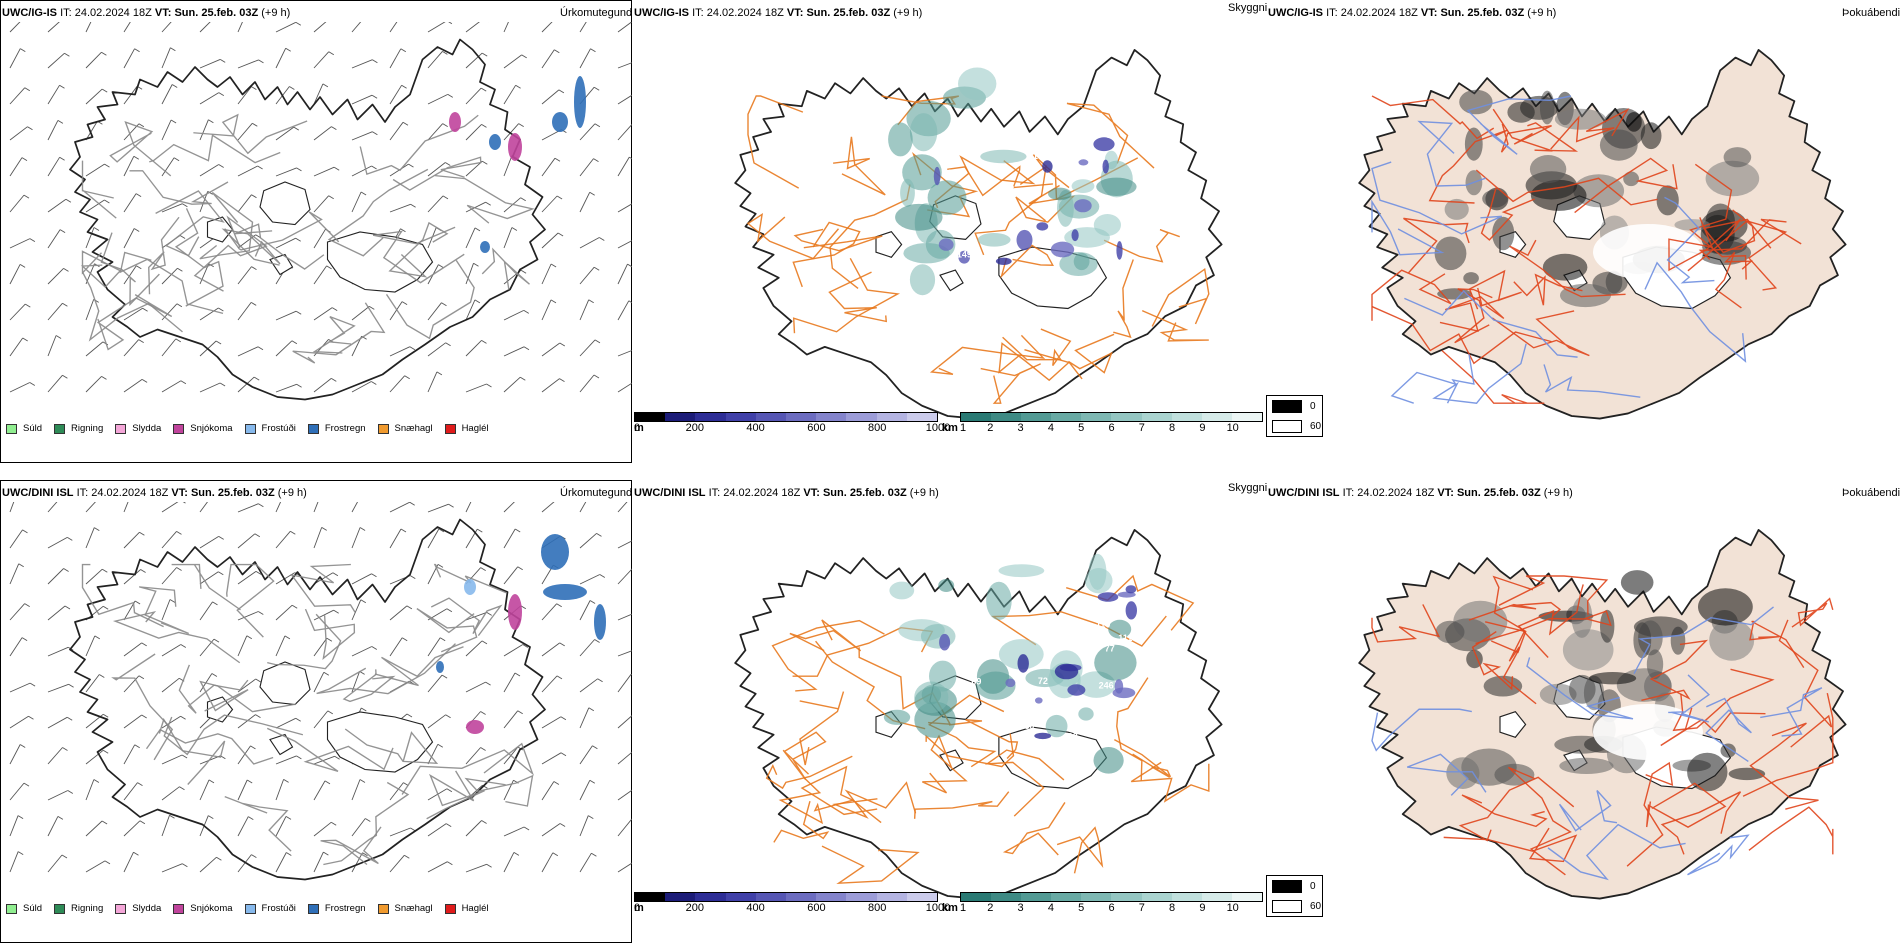 The width and height of the screenshot is (1900, 950). Describe the element at coordinates (1125, 638) in the screenshot. I see `ceiling-value-label: 111` at that location.